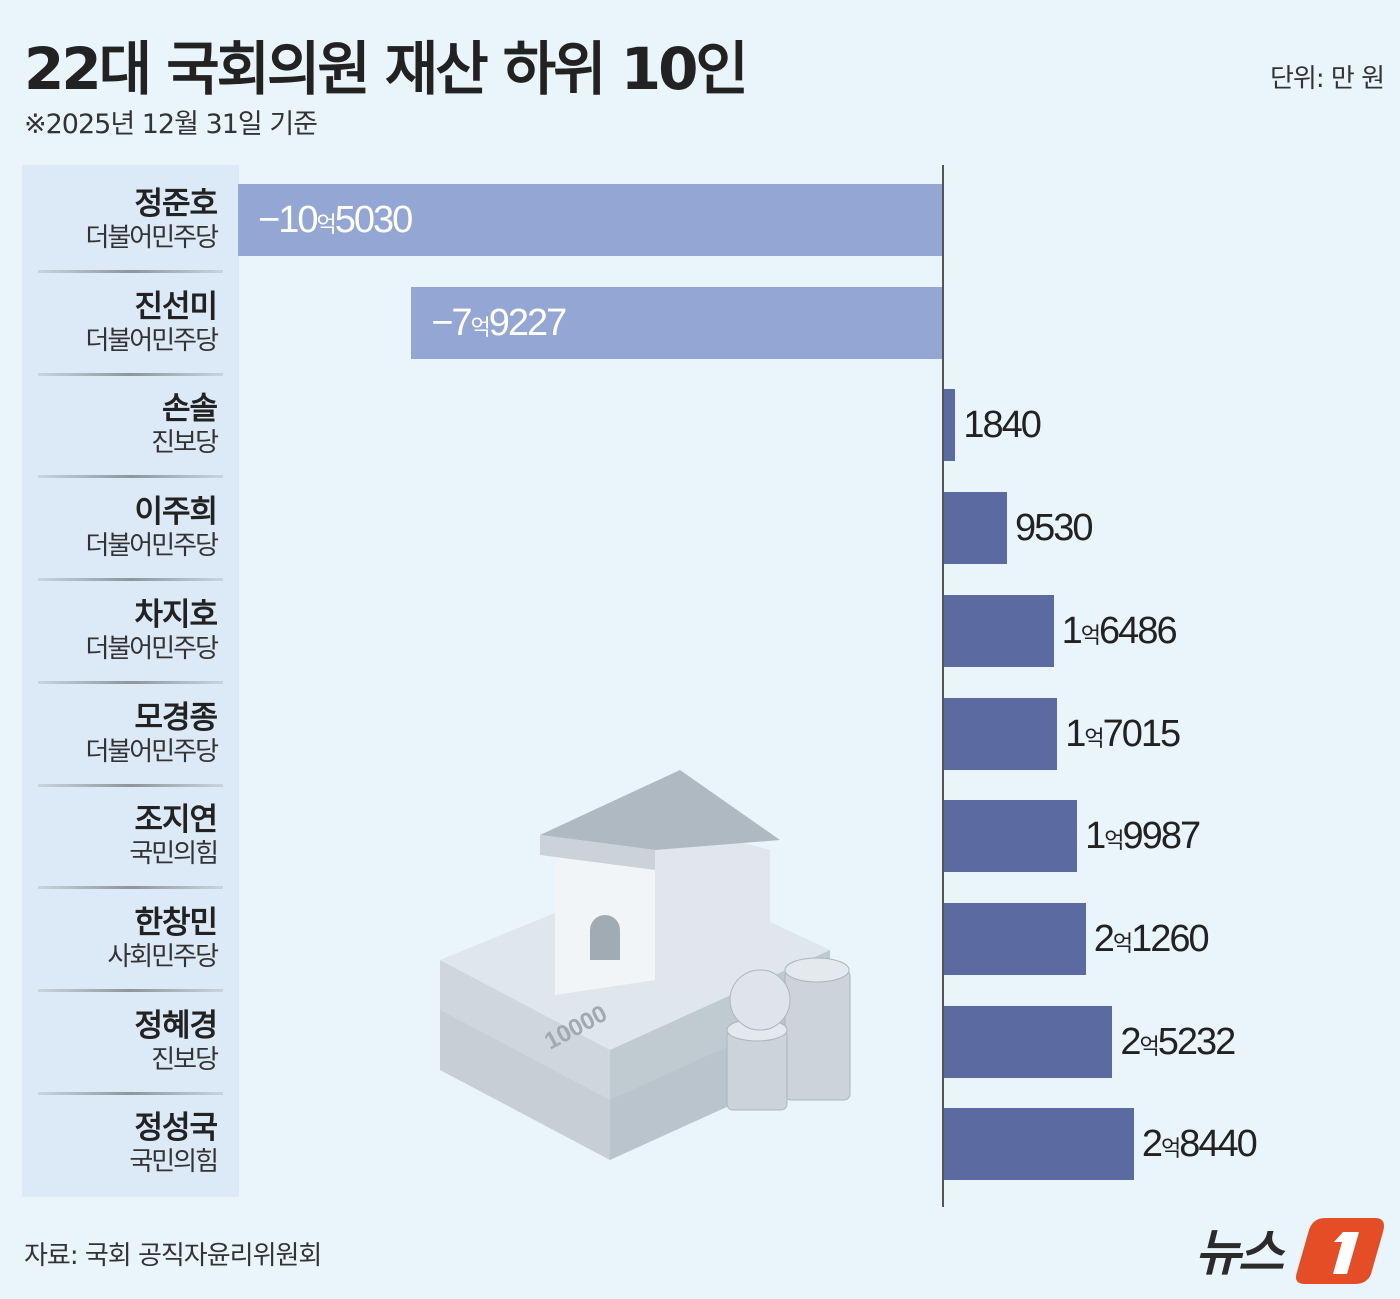  I want to click on member-name: 차지호, so click(176, 614).